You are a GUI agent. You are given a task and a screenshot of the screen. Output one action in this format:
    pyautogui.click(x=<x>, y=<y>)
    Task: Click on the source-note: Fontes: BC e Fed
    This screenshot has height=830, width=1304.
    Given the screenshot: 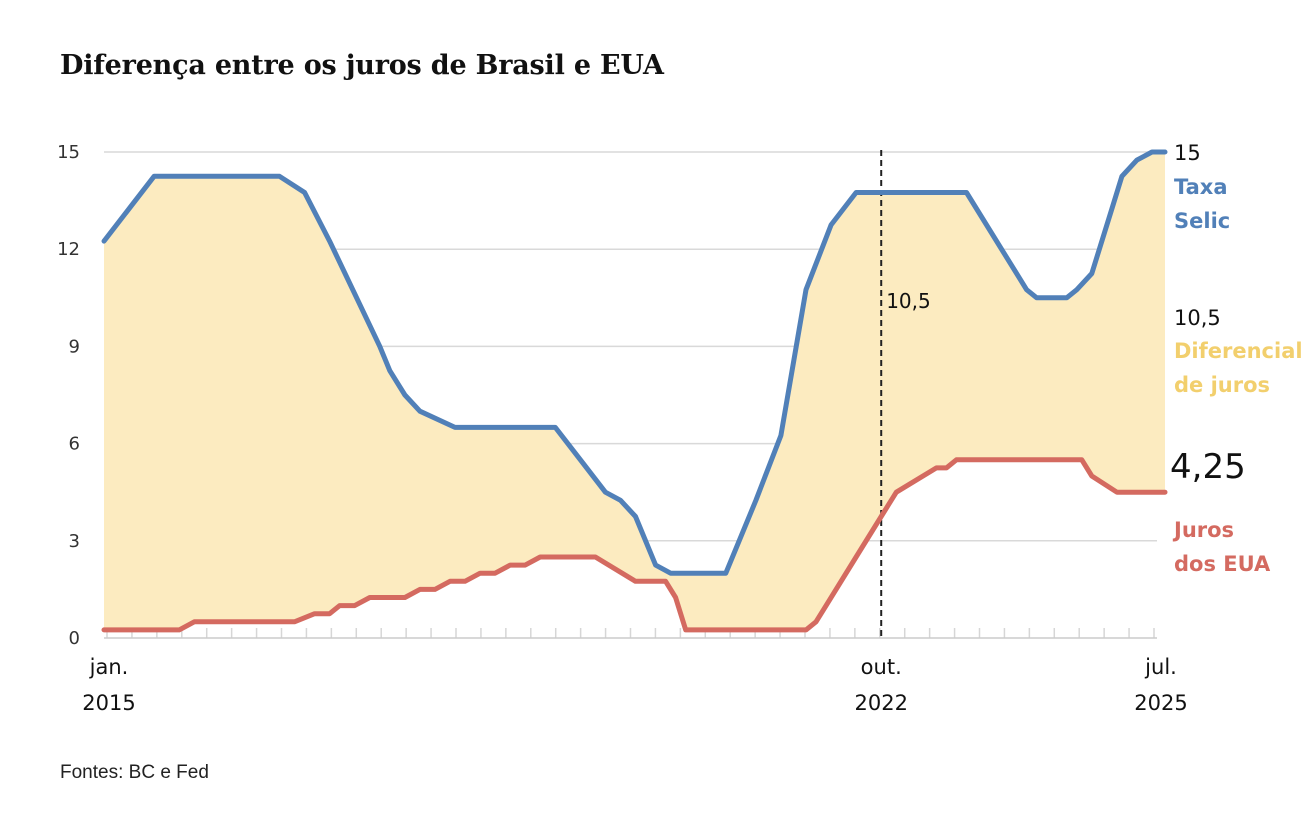 What is the action you would take?
    pyautogui.click(x=134, y=772)
    